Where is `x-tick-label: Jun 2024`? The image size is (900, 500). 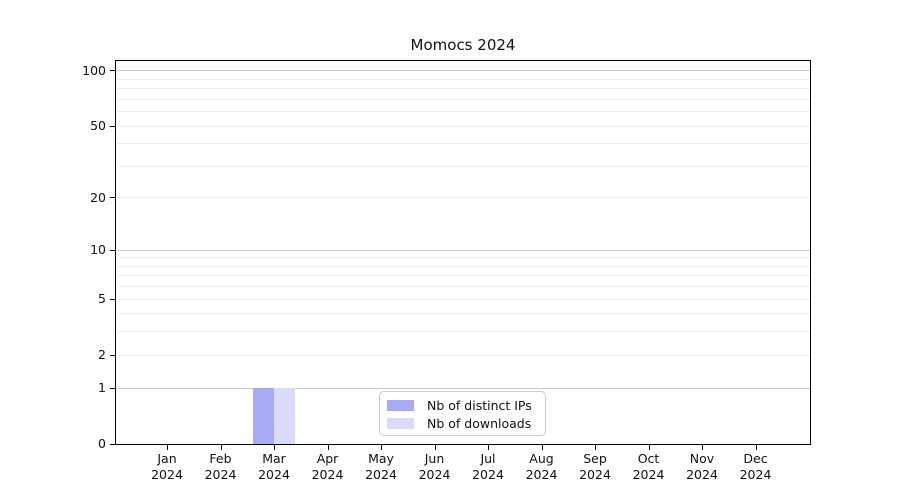 x-tick-label: Jun 2024 is located at coordinates (435, 467).